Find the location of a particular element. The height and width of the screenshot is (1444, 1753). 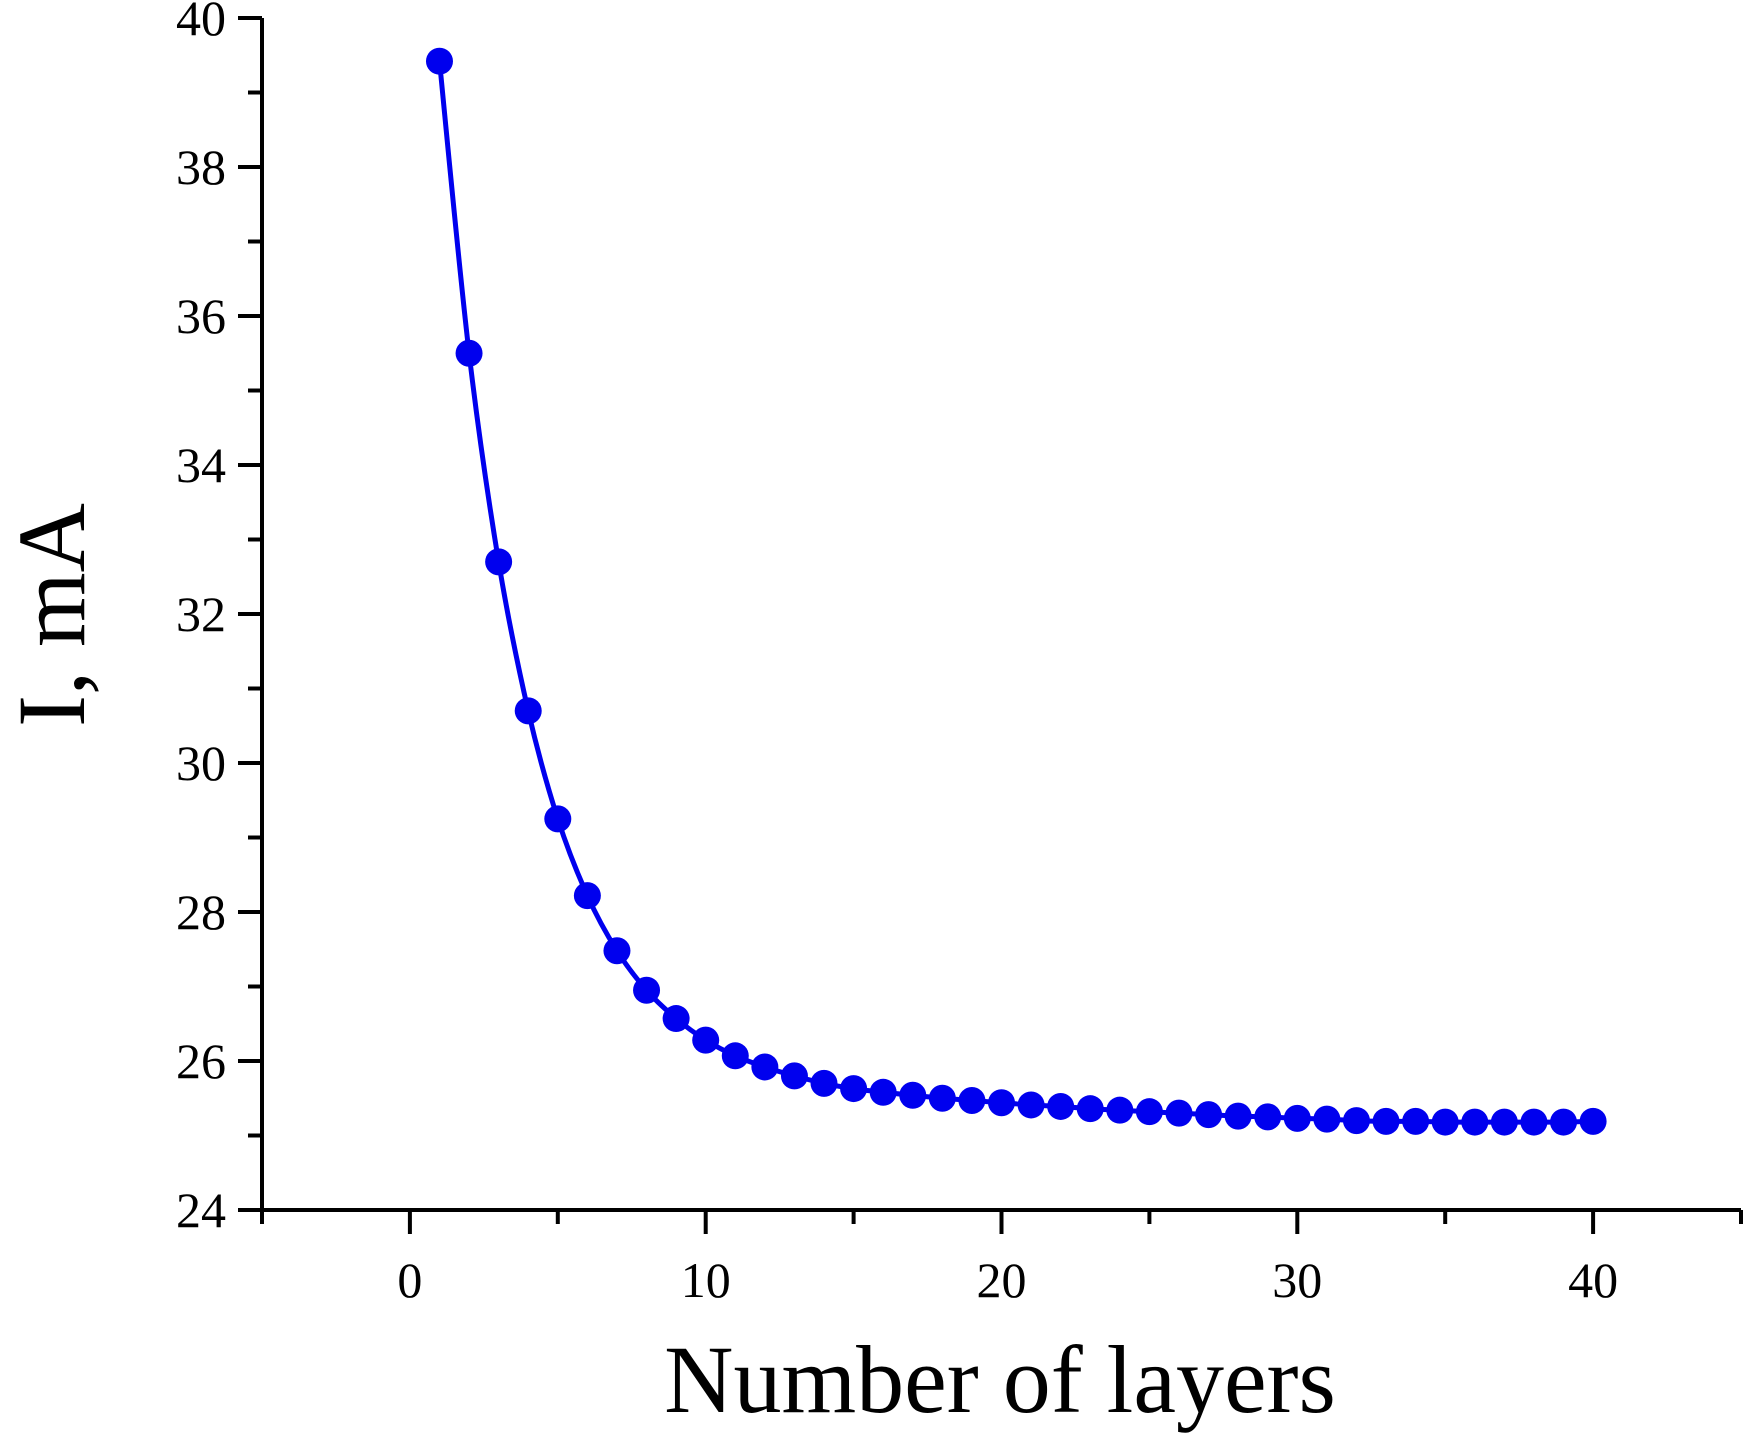

x-tick-label: 40 is located at coordinates (1593, 1280).